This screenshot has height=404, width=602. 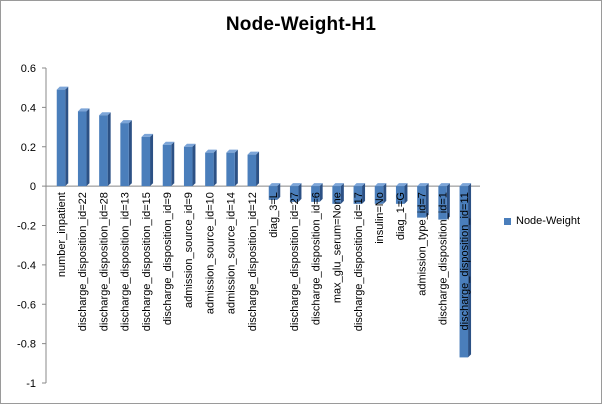 What do you see at coordinates (62, 234) in the screenshot?
I see `x-category-label: number_inpatient` at bounding box center [62, 234].